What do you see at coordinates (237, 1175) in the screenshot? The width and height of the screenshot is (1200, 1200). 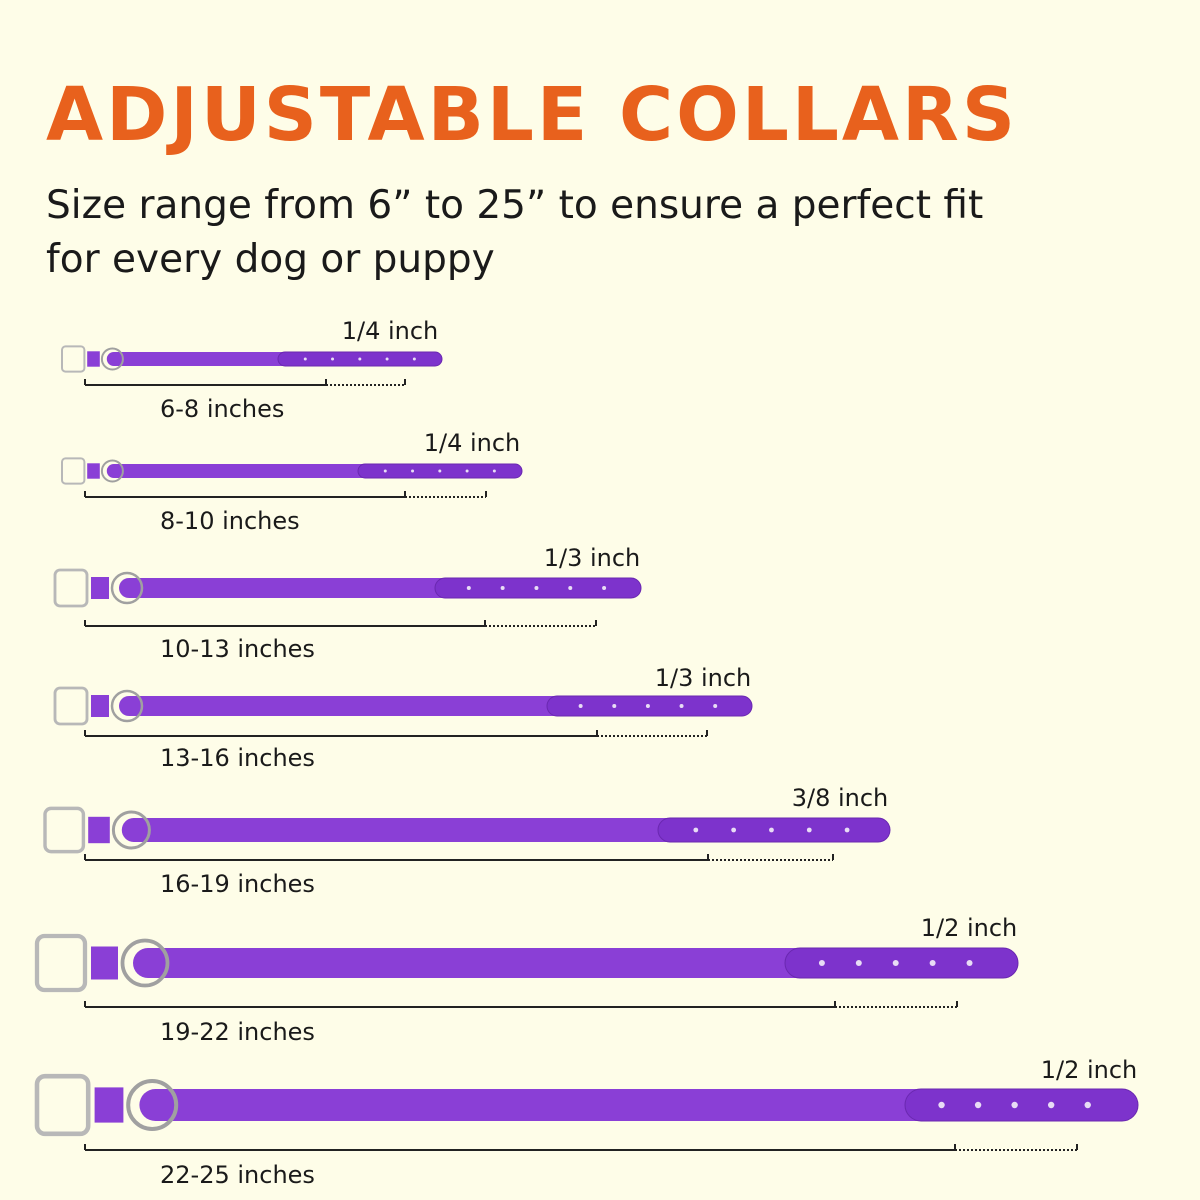 I see `size-label: 22-25 inches` at bounding box center [237, 1175].